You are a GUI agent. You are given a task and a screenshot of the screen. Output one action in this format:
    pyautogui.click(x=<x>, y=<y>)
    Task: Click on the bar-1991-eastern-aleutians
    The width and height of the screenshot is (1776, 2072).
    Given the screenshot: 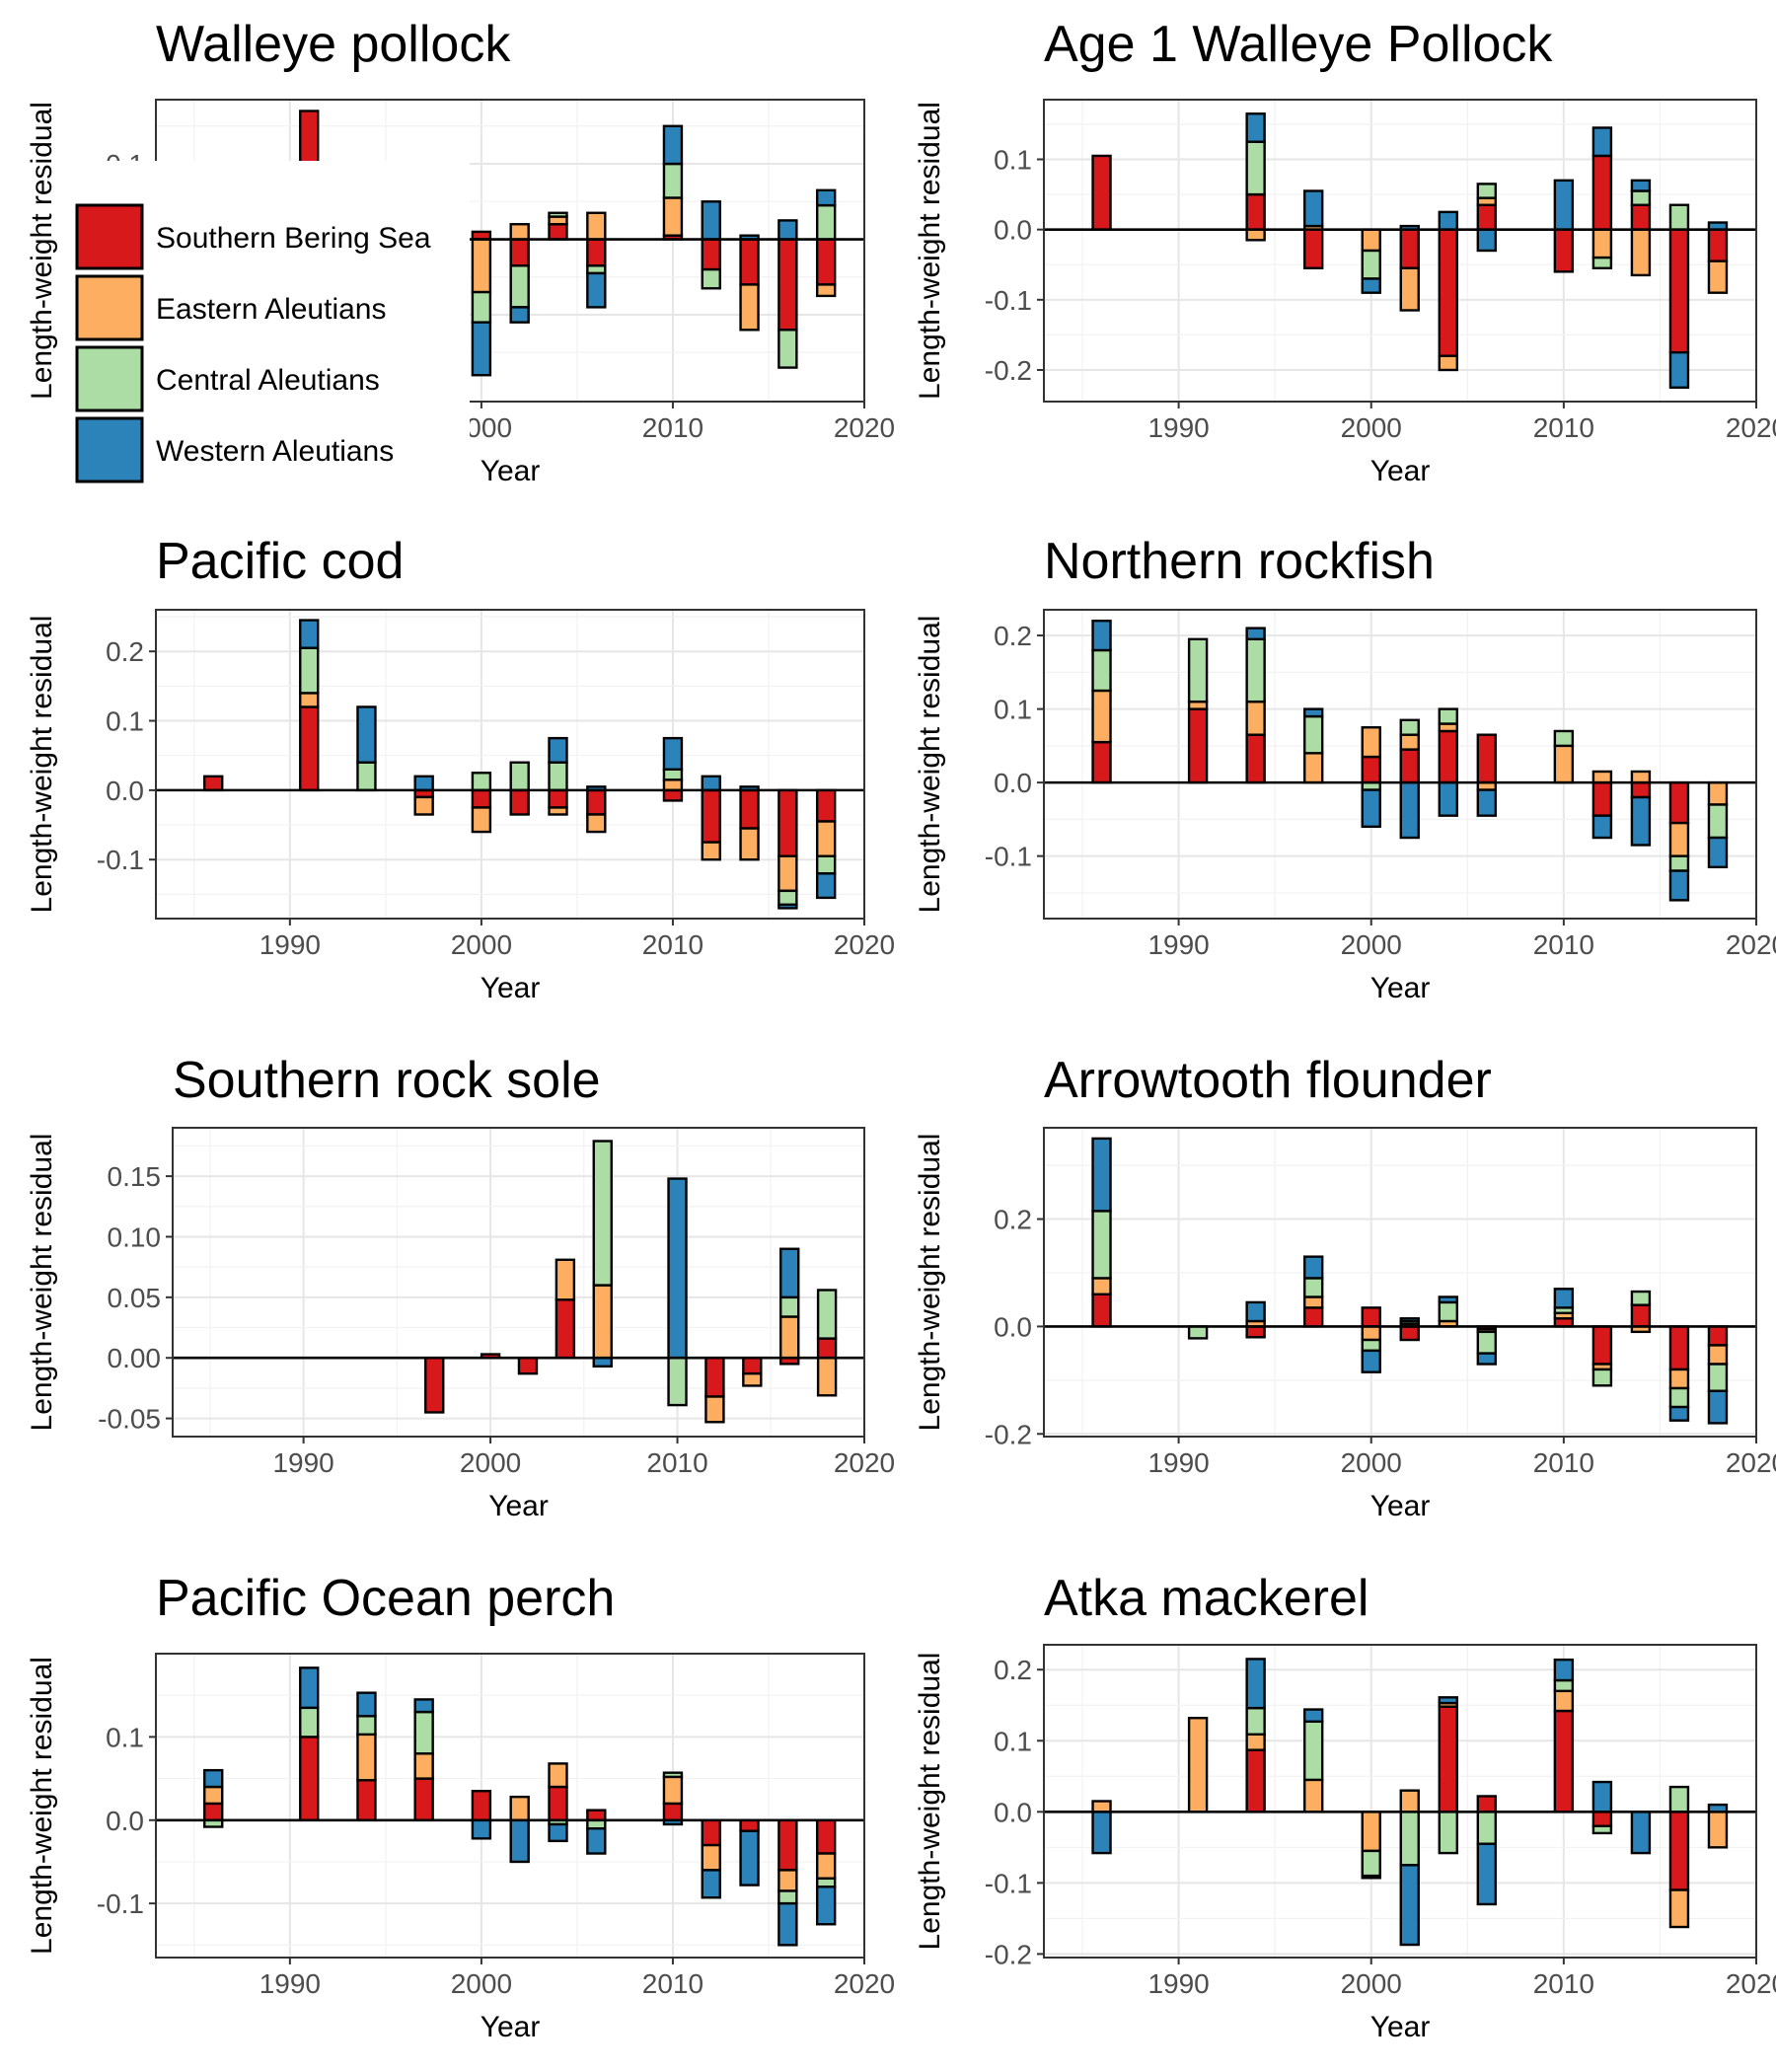 What is the action you would take?
    pyautogui.click(x=309, y=700)
    